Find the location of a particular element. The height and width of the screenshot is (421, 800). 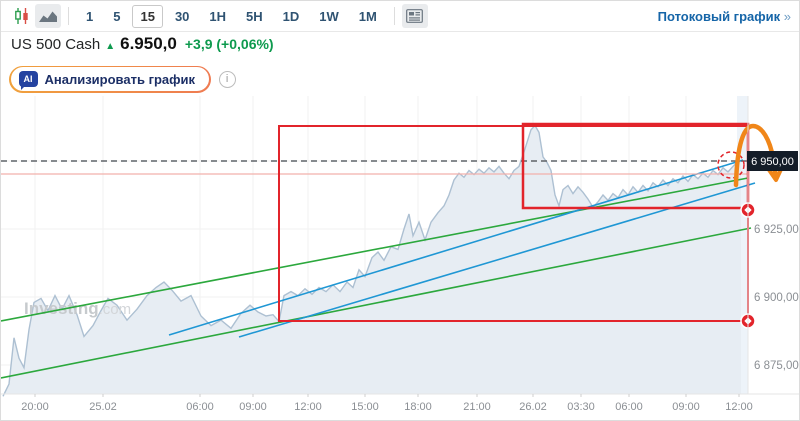

analyze-chart-label: Анализировать график is located at coordinates (120, 79).